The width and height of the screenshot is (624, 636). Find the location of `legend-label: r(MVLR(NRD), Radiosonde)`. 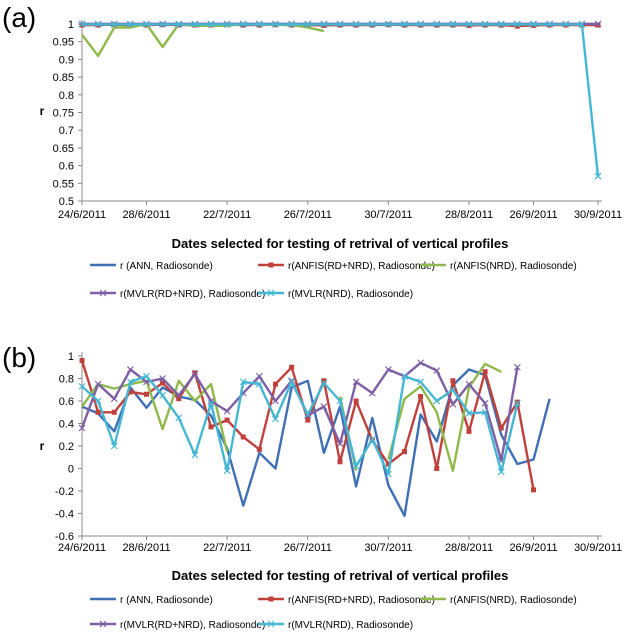

legend-label: r(MVLR(NRD), Radiosonde) is located at coordinates (350, 625).